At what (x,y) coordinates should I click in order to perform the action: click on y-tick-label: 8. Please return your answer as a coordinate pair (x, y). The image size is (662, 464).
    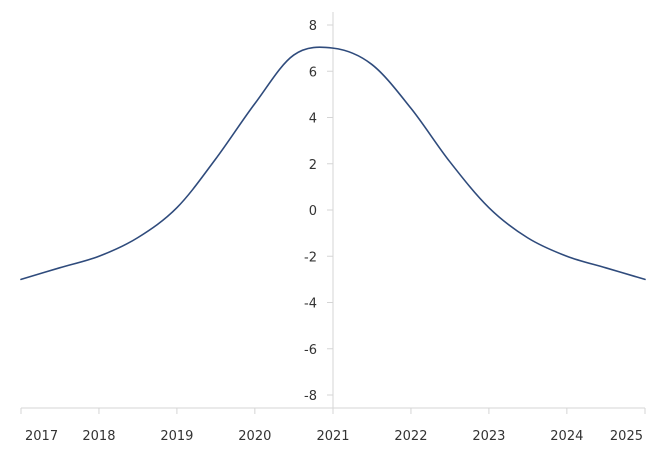
    Looking at the image, I should click on (313, 26).